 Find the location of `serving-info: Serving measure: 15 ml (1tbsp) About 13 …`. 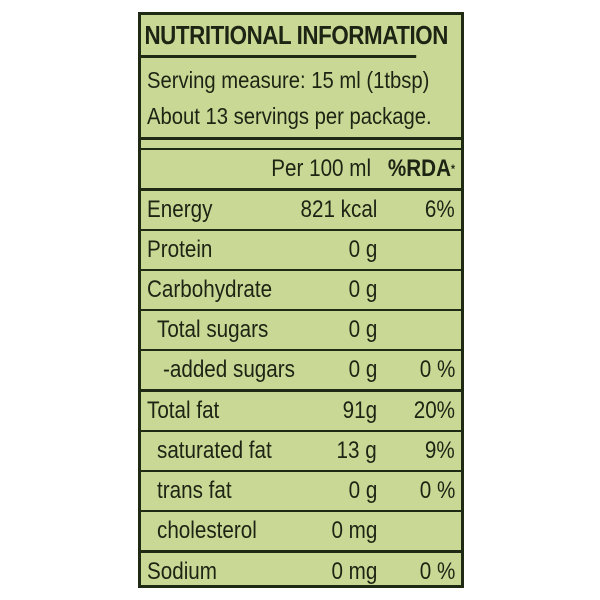

serving-info: Serving measure: 15 ml (1tbsp) About 13 … is located at coordinates (301, 99).